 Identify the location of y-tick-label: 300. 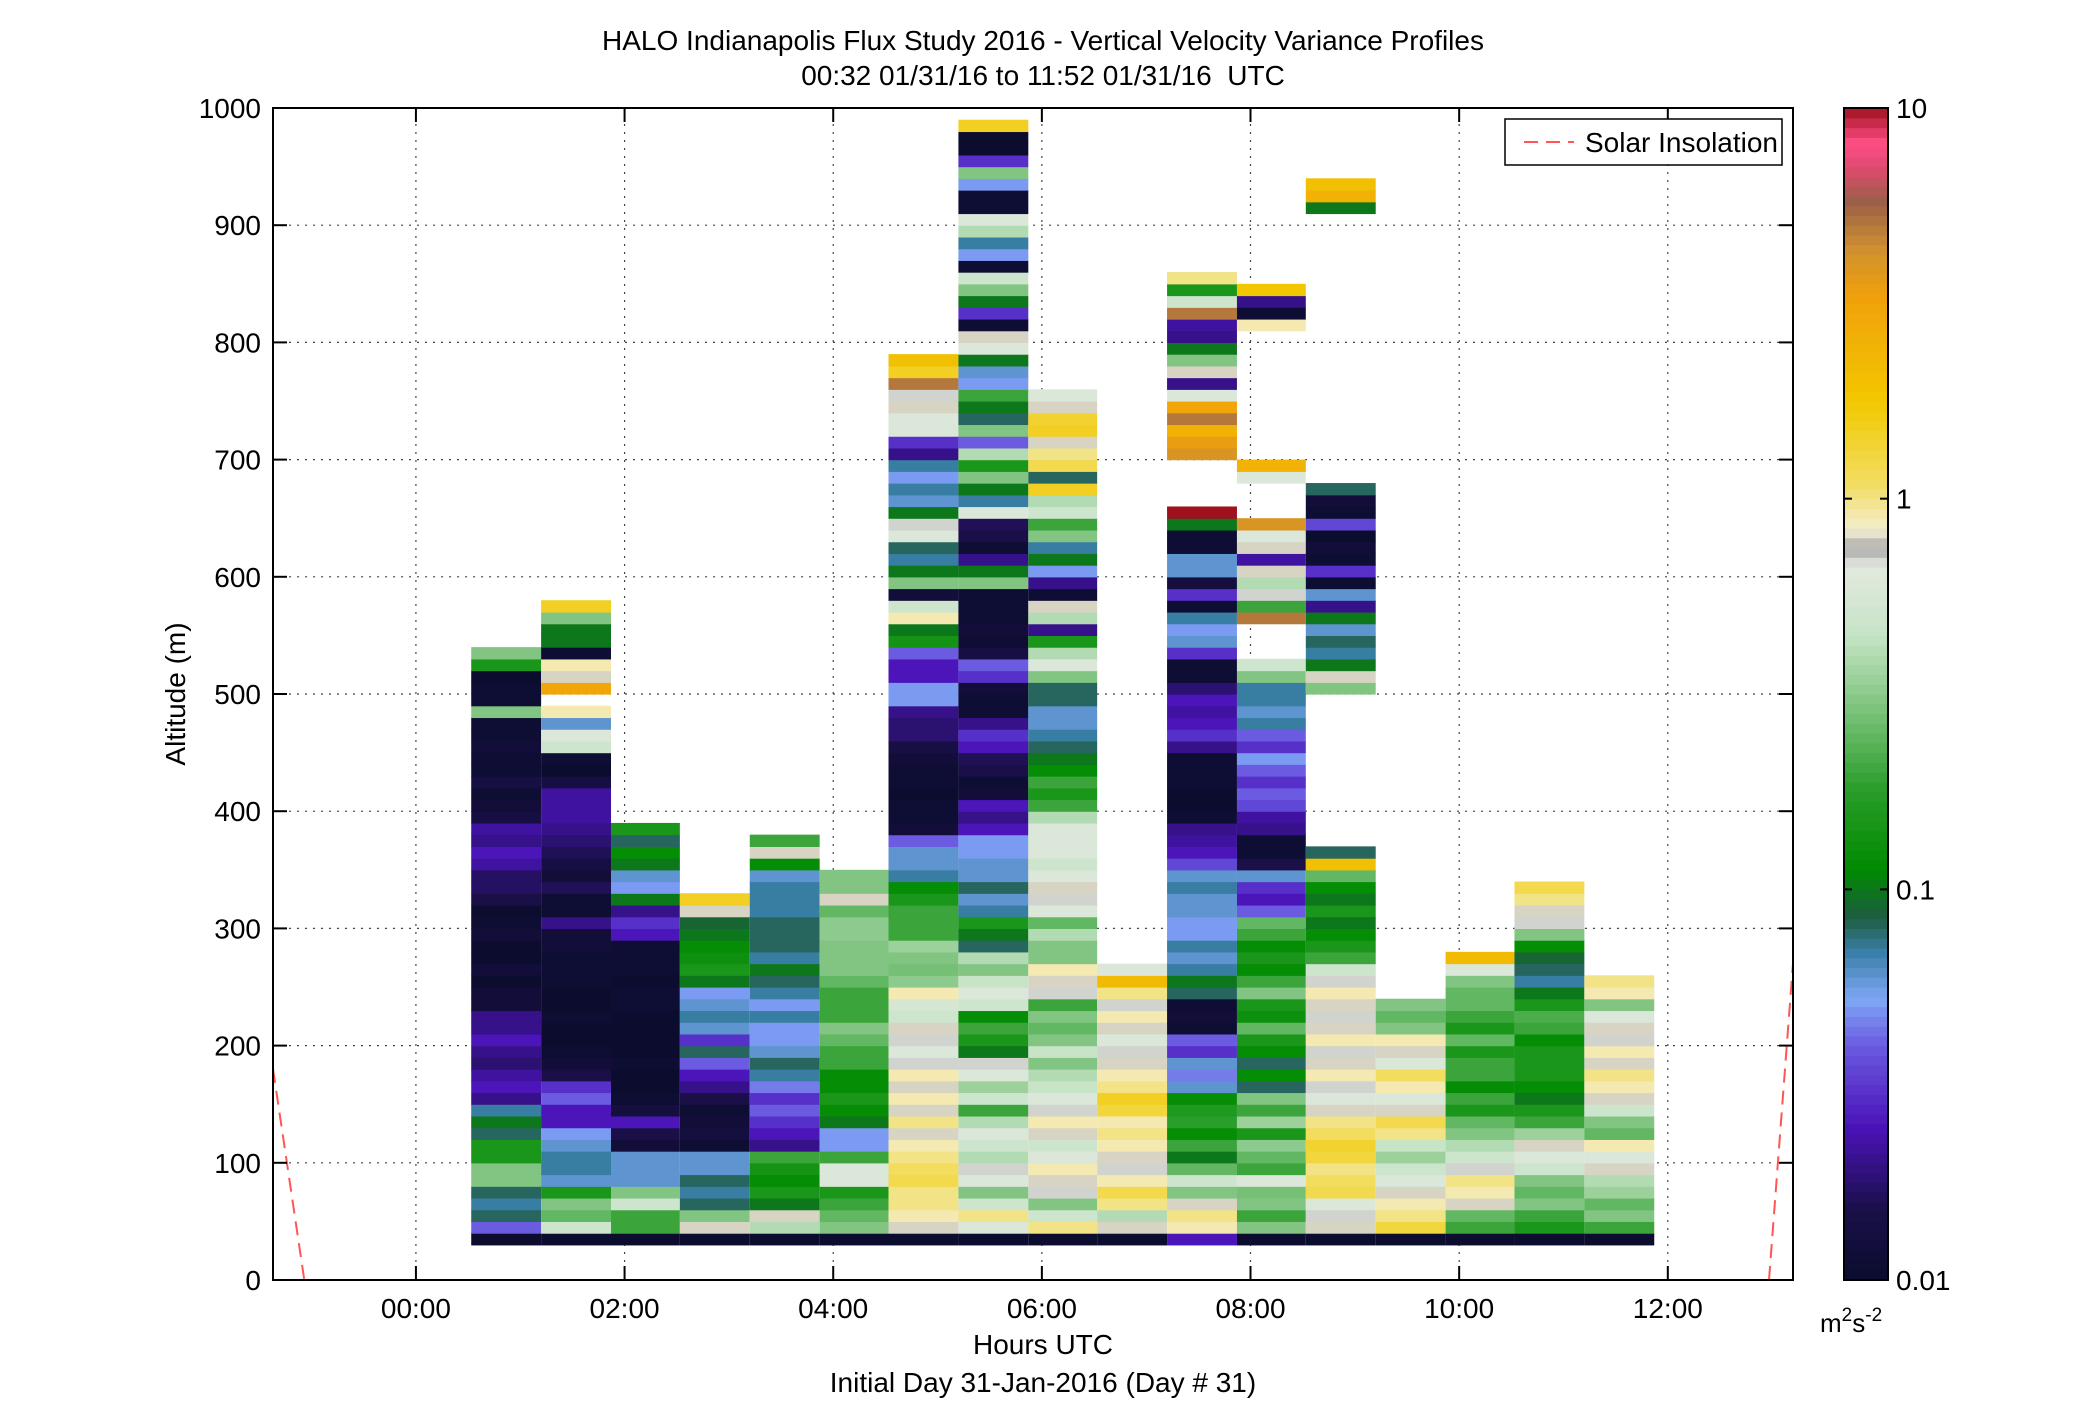
(237, 928).